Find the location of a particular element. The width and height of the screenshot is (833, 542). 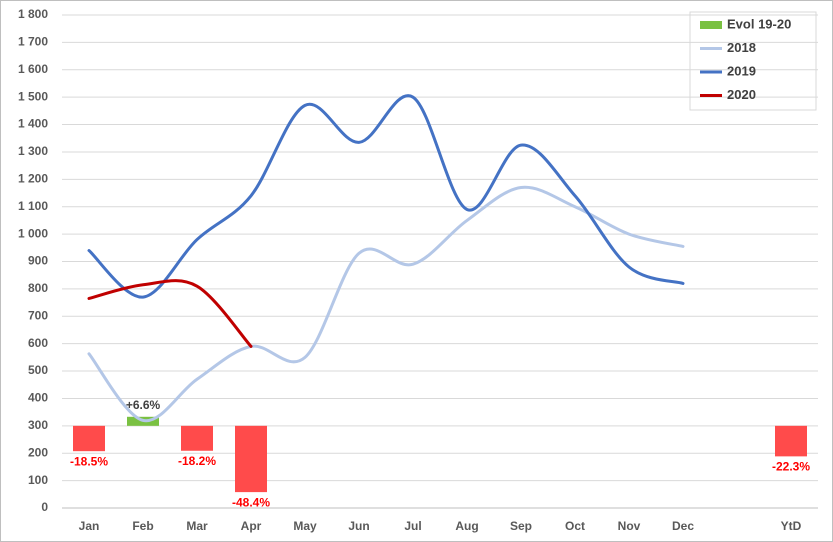

y-tick-label: 0 is located at coordinates (44, 507).